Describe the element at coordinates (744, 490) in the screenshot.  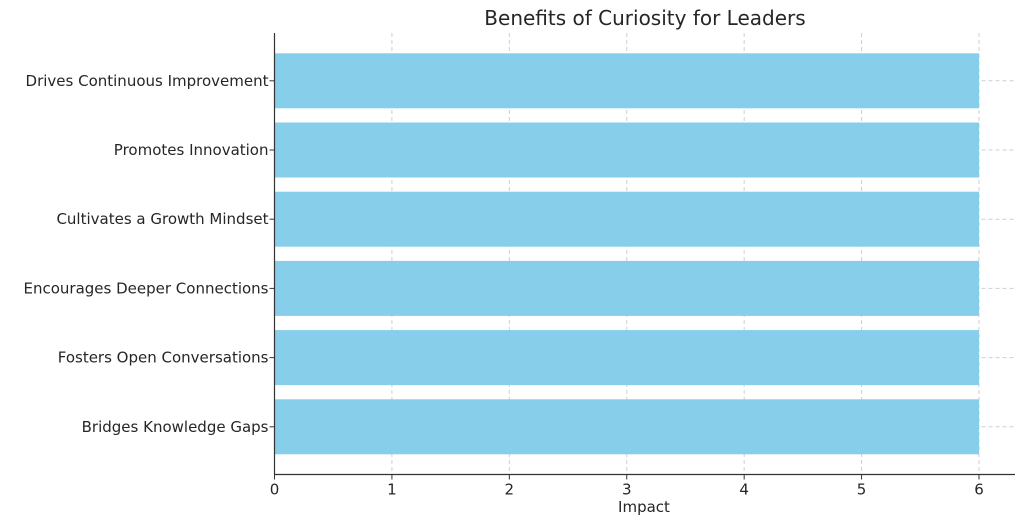
I see `x-tick-label: 4` at that location.